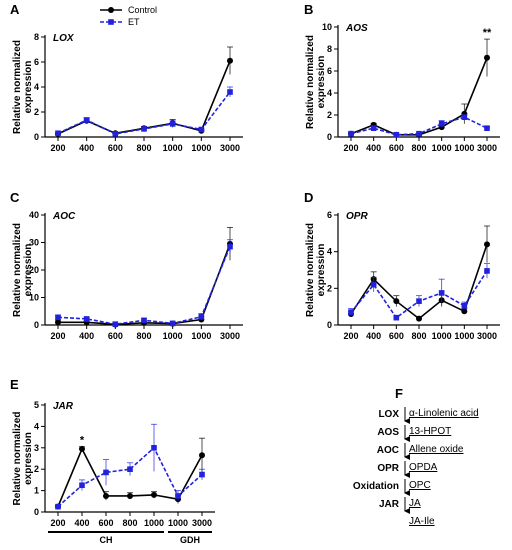 The image size is (512, 550). Describe the element at coordinates (142, 10) in the screenshot. I see `legend-label-control: Control` at that location.